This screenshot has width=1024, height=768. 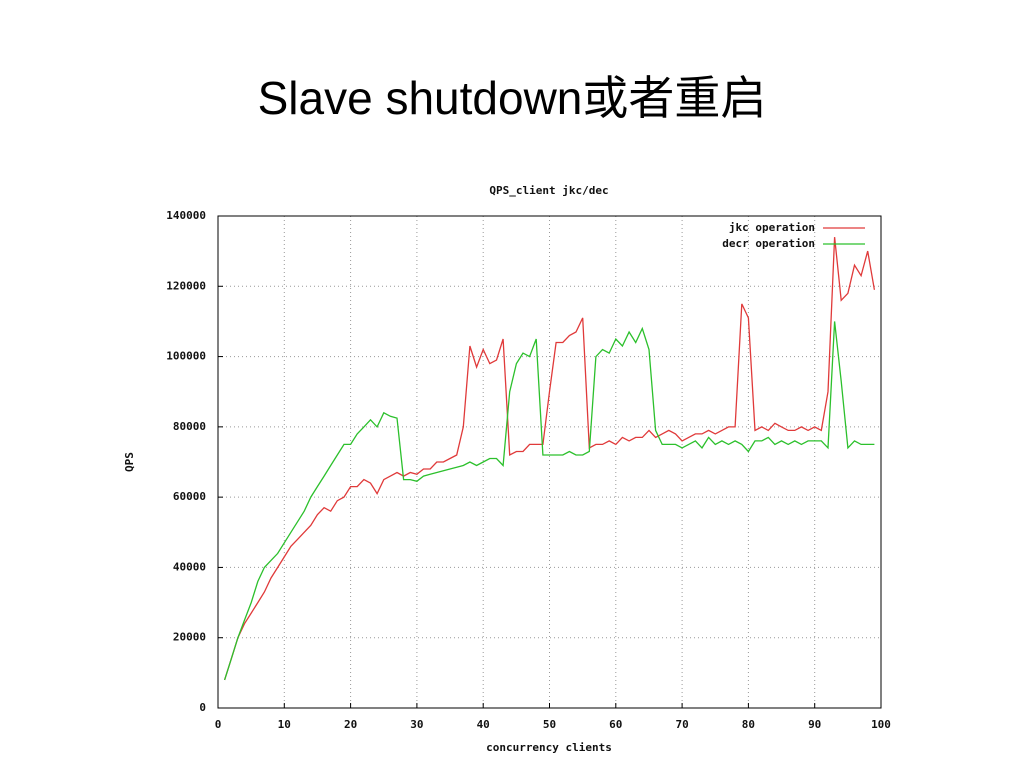 I want to click on y-tick-label: 60000, so click(x=189, y=496).